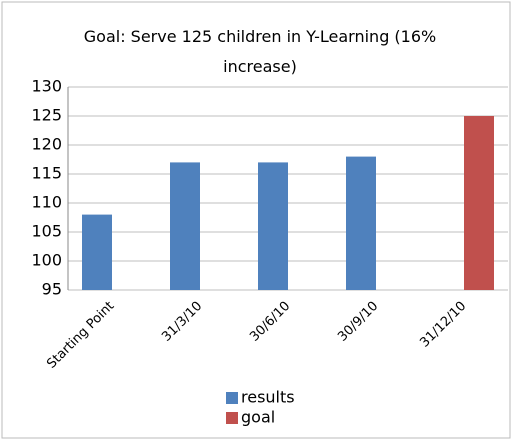 The width and height of the screenshot is (513, 441). I want to click on y-tick-label: 120, so click(46, 144).